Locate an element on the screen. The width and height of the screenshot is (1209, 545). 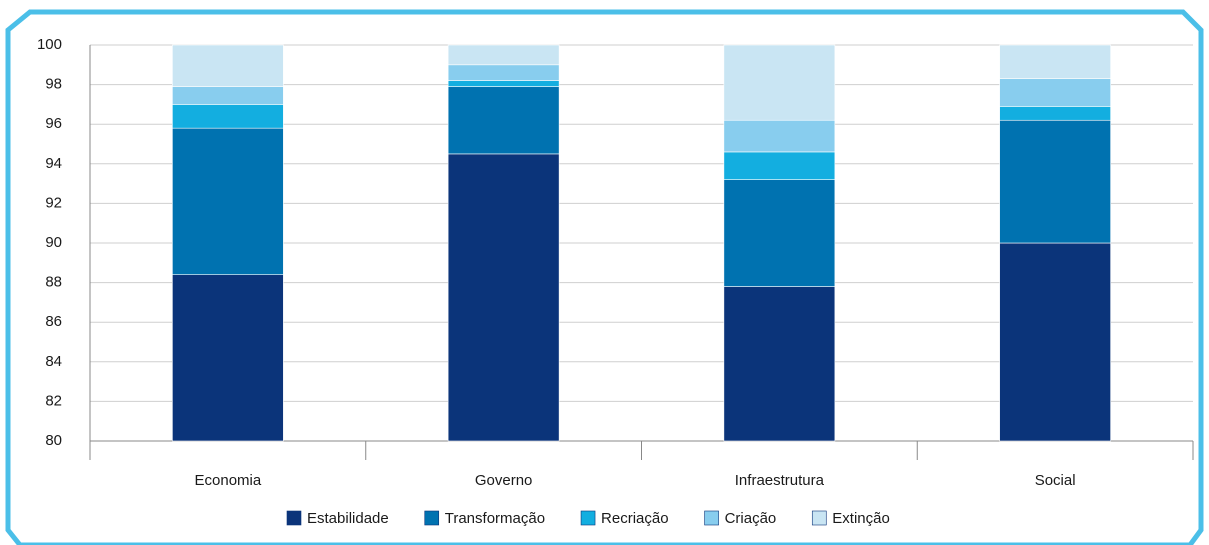
x-tick-label: Infraestrutura is located at coordinates (780, 480).